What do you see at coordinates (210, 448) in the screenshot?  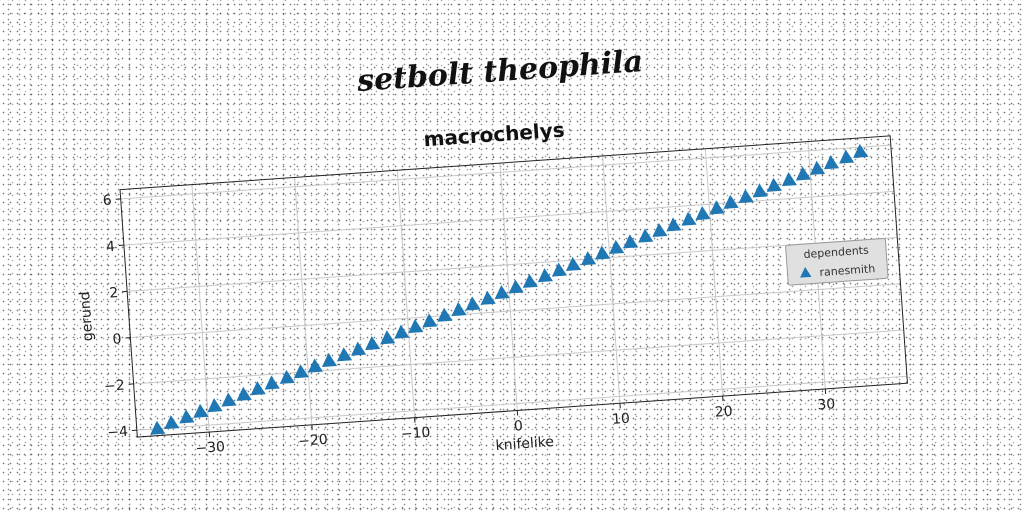 I see `x-tick-label: −30` at bounding box center [210, 448].